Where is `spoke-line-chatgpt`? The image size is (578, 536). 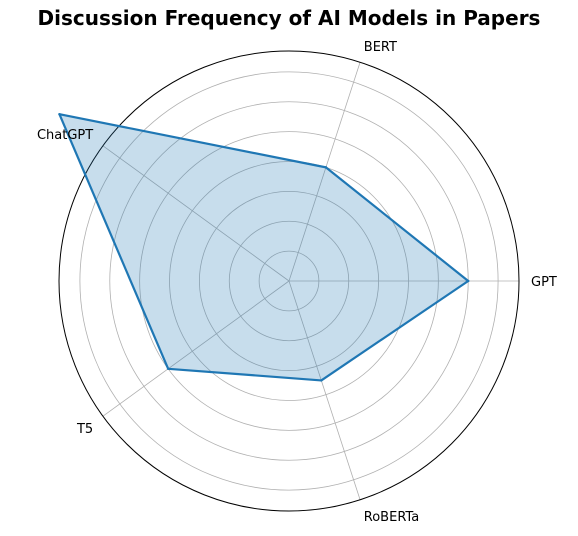 spoke-line-chatgpt is located at coordinates (196, 213).